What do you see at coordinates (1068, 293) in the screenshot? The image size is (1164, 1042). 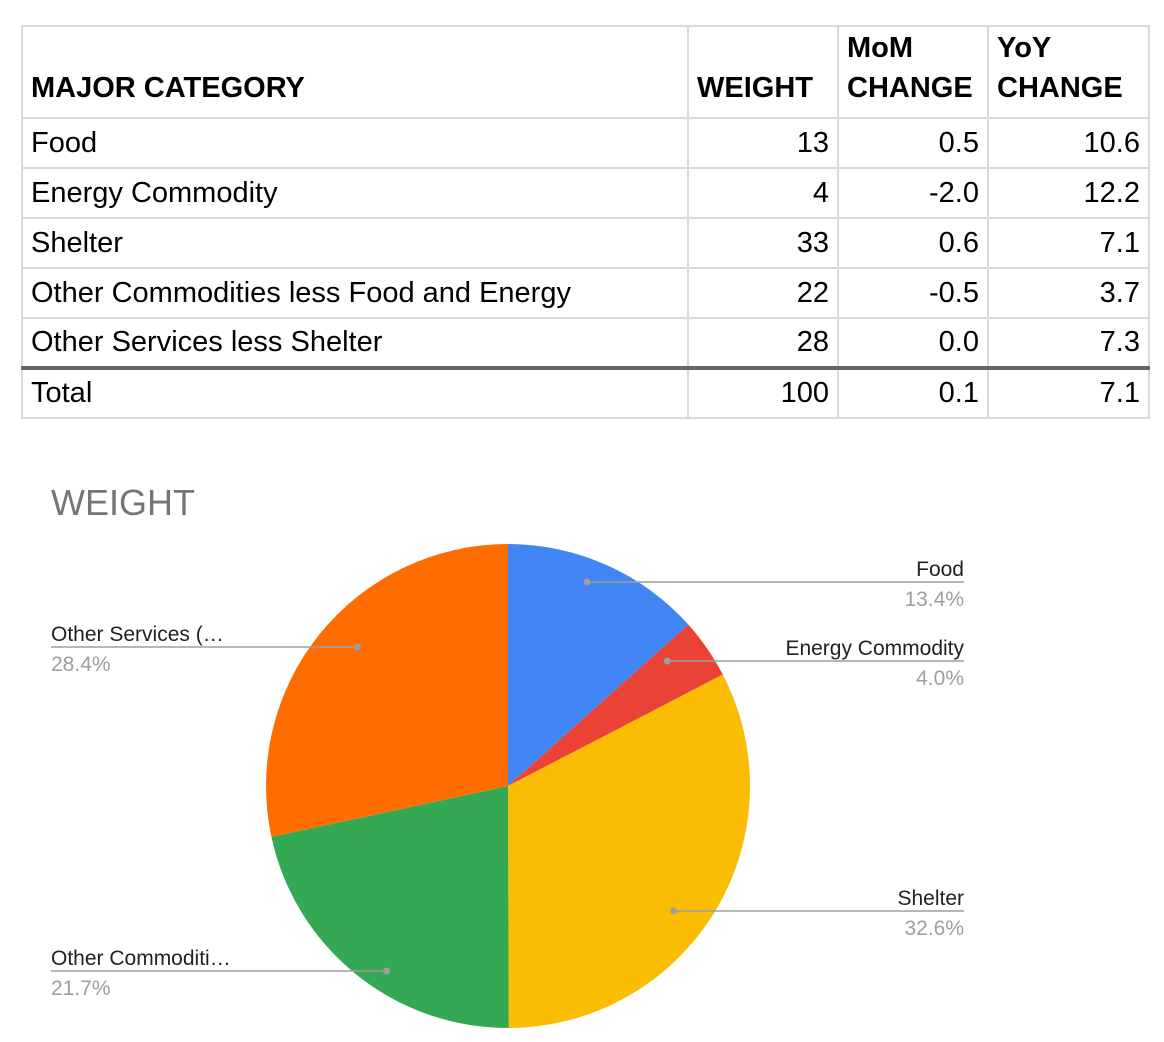 I see `row-yoy: 3.7` at bounding box center [1068, 293].